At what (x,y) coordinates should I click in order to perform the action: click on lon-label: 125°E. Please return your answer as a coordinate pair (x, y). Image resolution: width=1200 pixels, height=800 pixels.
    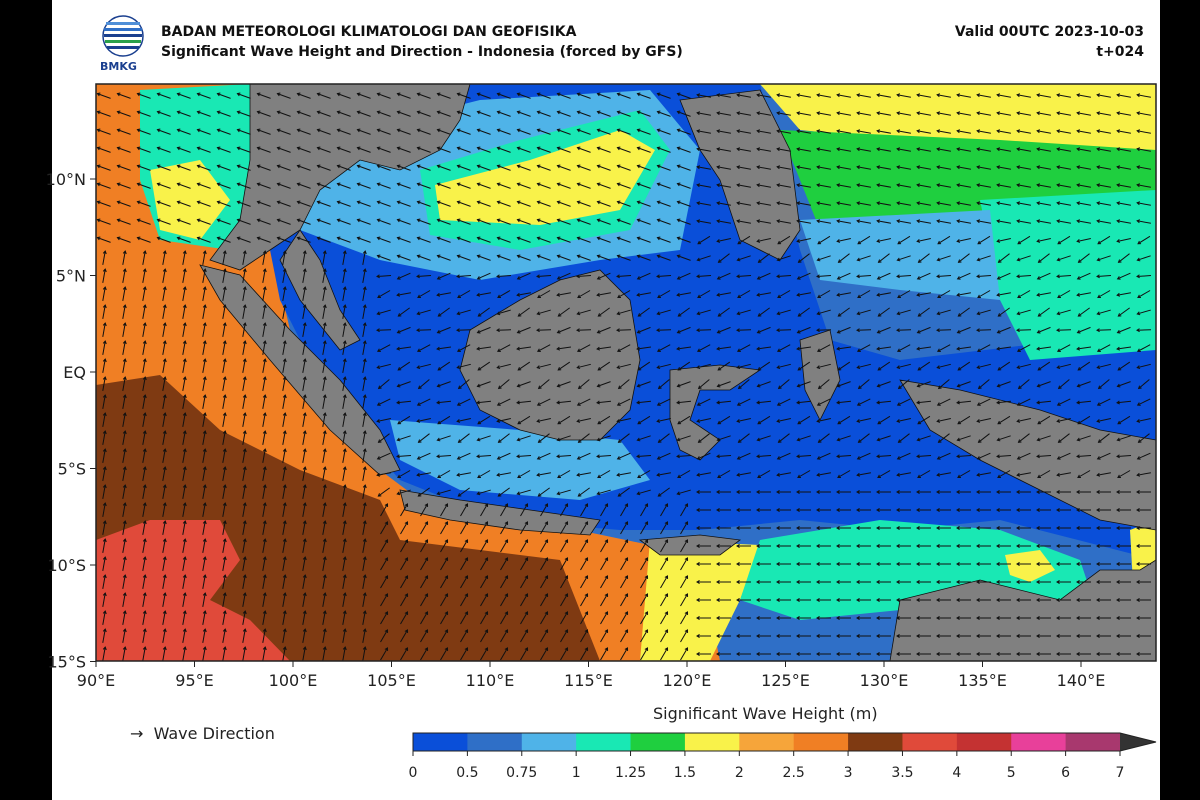
    Looking at the image, I should click on (785, 680).